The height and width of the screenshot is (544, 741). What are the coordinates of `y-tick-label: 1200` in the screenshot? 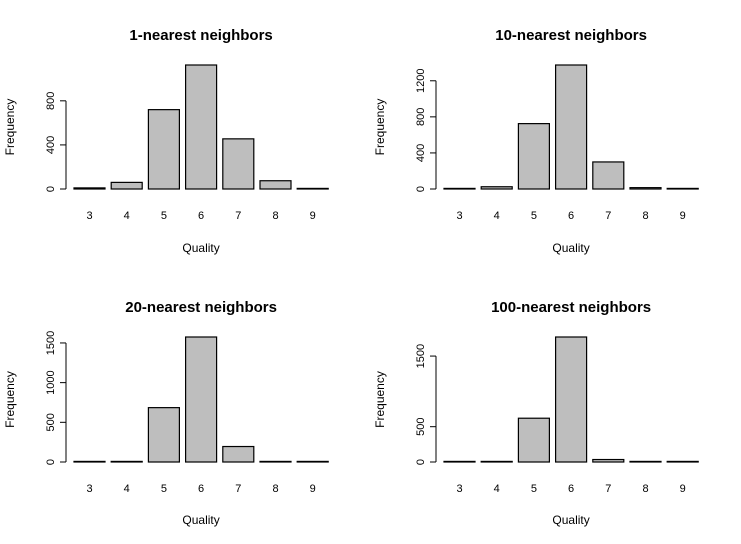 It's located at (421, 81).